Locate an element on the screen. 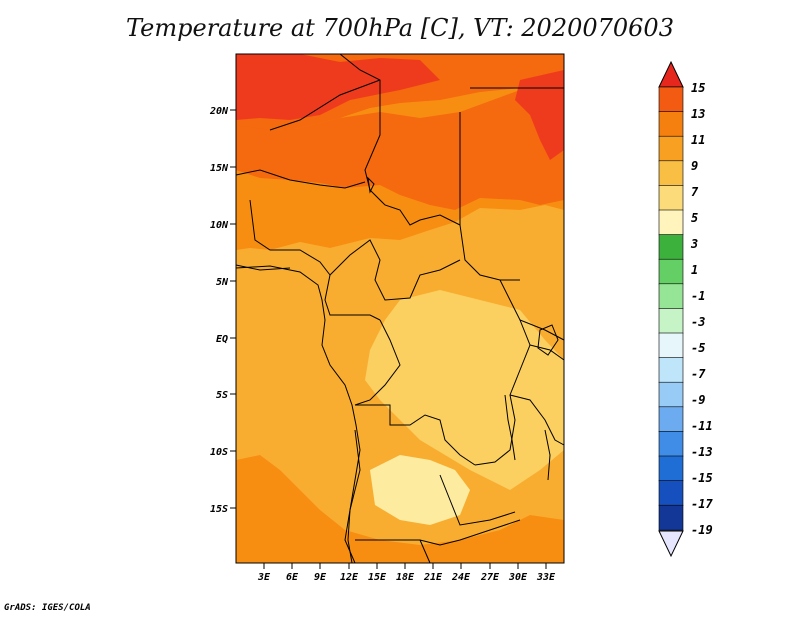 This screenshot has width=800, height=618. lon-label: 27E is located at coordinates (490, 577).